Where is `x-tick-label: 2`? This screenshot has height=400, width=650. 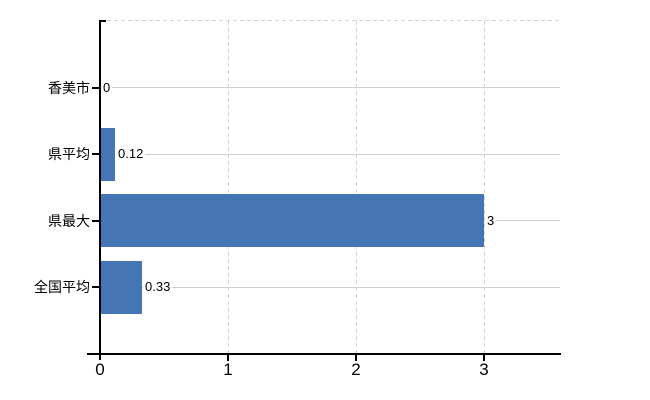
x-tick-label: 2 is located at coordinates (356, 369).